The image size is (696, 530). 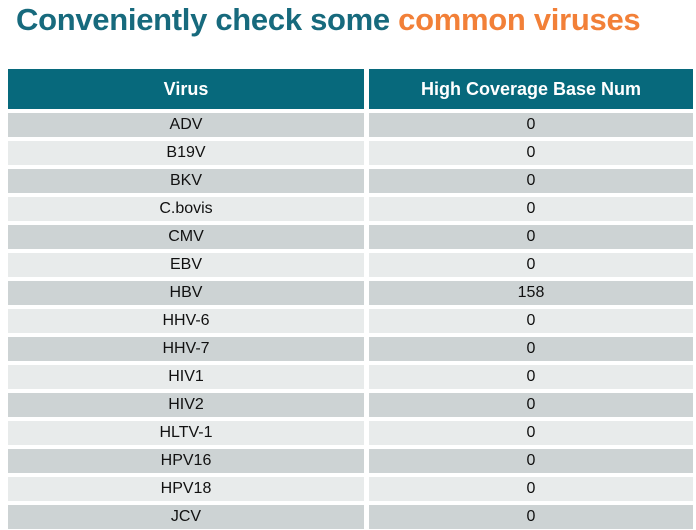 I want to click on table-row: HLTV-1 0, so click(x=350, y=433).